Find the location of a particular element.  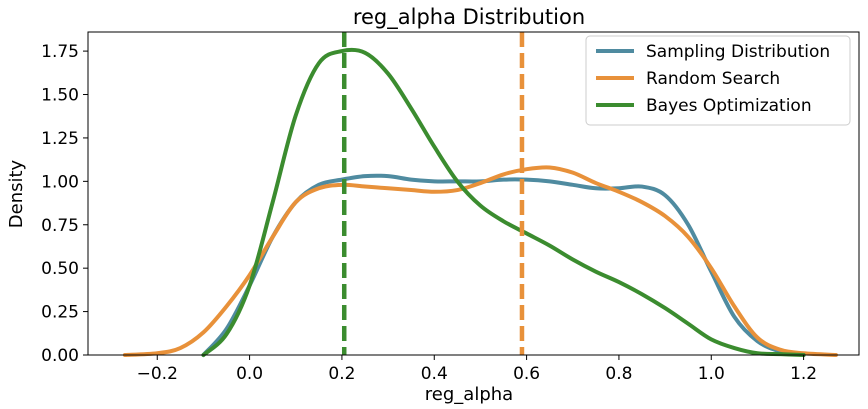

y-tick-label: 0.00 is located at coordinates (60, 356).